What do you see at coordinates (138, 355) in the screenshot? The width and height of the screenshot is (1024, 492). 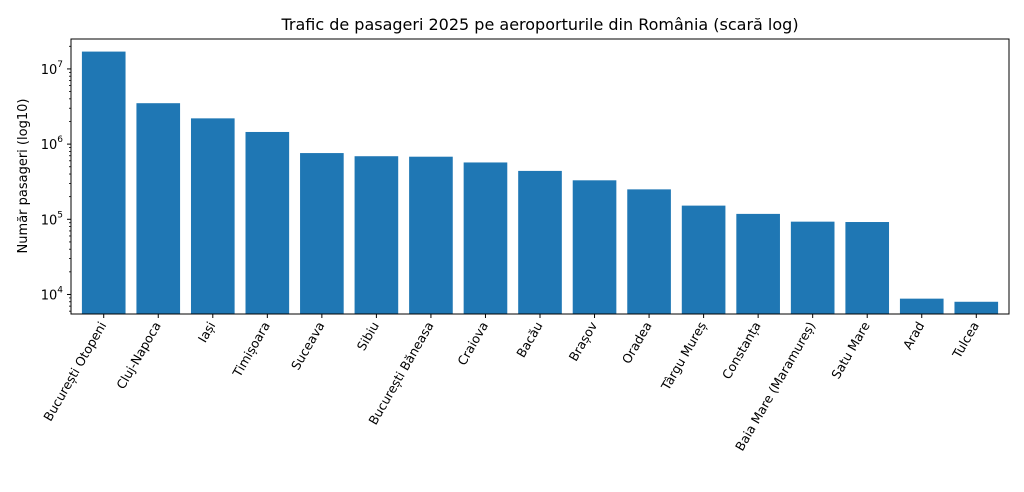 I see `x-tick-label: Cluj-Napoca` at bounding box center [138, 355].